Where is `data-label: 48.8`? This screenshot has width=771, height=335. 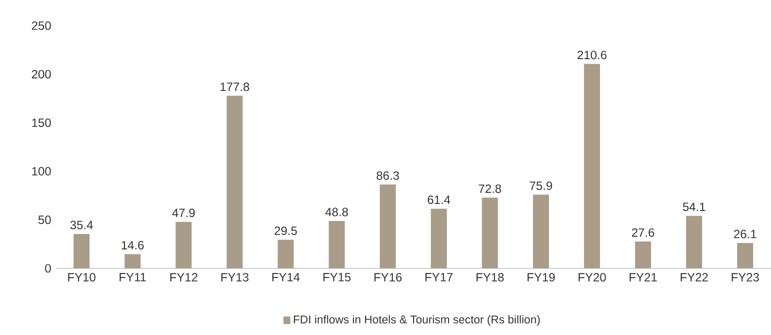
data-label: 48.8 is located at coordinates (336, 212).